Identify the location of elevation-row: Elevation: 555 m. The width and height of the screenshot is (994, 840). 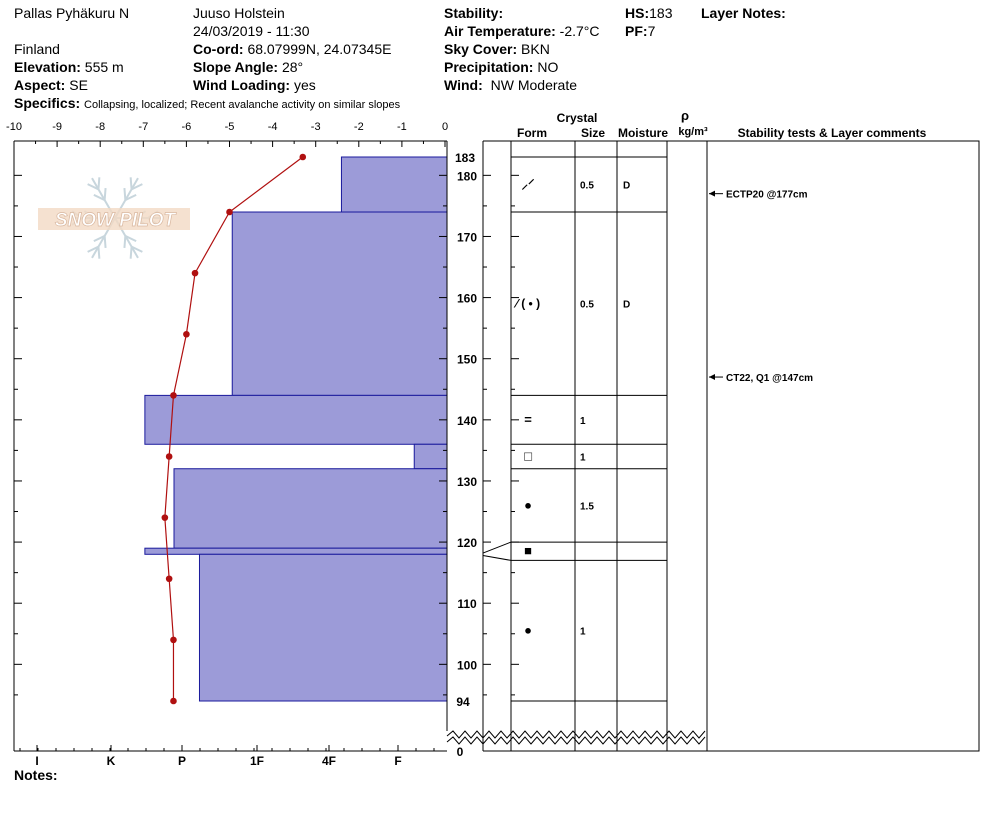
(69, 67).